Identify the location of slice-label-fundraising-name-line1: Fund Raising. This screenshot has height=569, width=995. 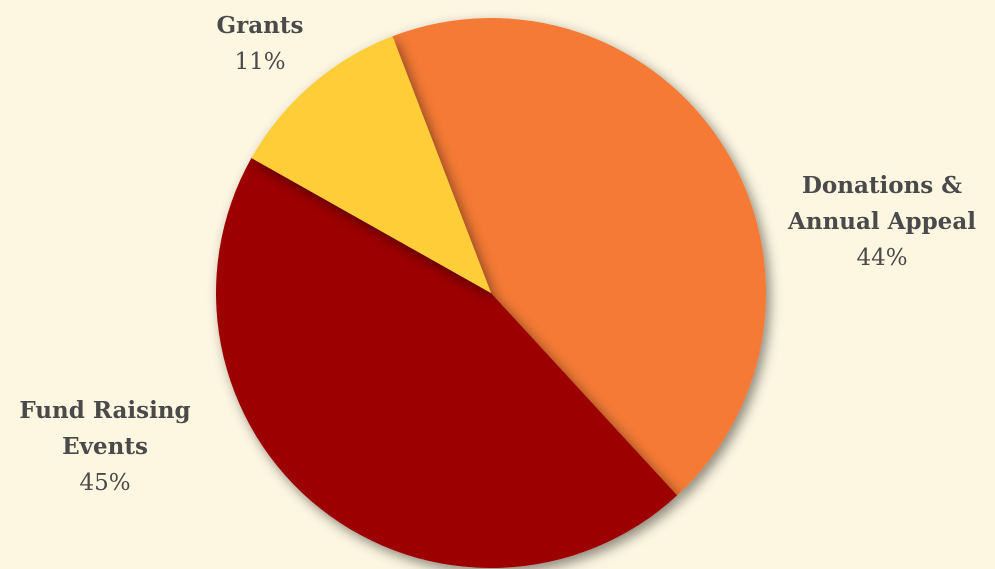
(105, 410).